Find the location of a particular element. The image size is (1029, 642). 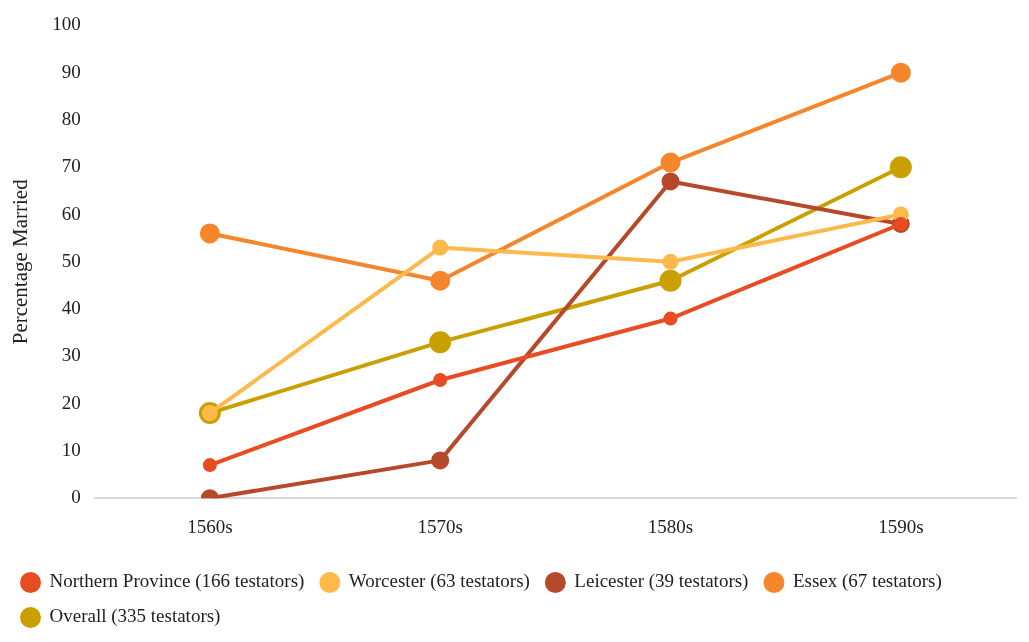

y-tick-label: 20 is located at coordinates (71, 402).